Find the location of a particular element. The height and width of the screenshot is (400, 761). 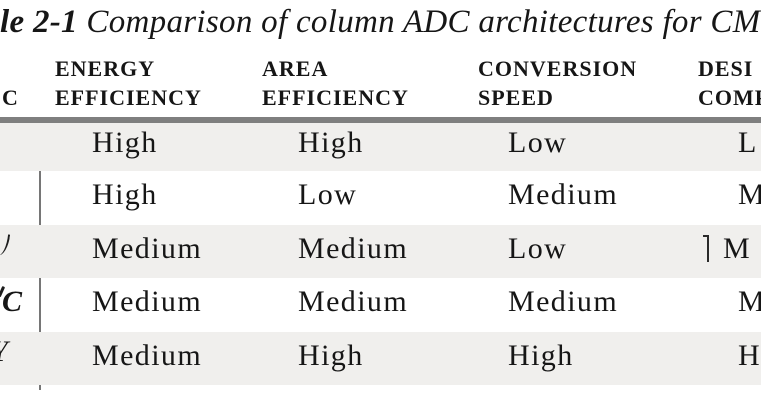

column-header-design-complexity: DESI COMP is located at coordinates (729, 83).